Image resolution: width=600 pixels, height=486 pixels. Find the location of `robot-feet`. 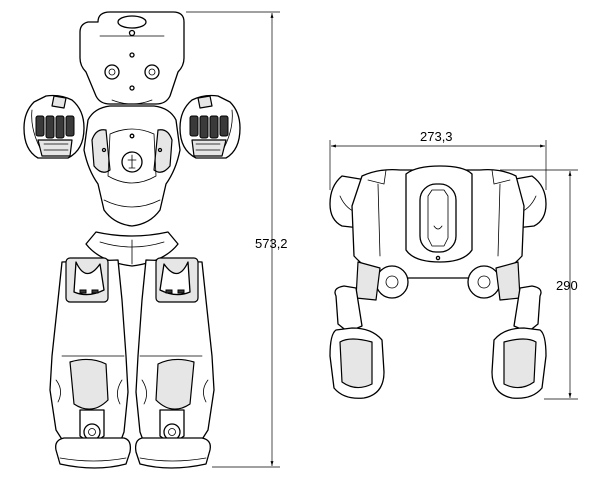

robot-feet is located at coordinates (133, 453).